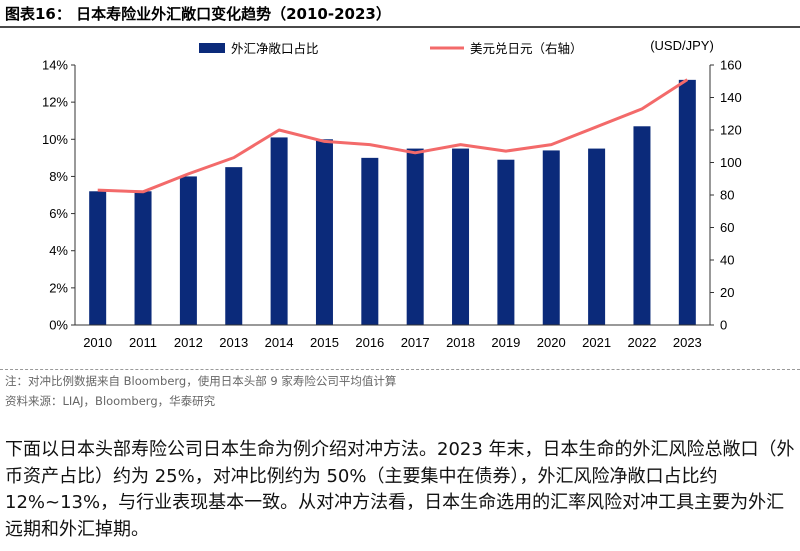 The image size is (800, 551). What do you see at coordinates (324, 342) in the screenshot?
I see `x-tick-label: 2015` at bounding box center [324, 342].